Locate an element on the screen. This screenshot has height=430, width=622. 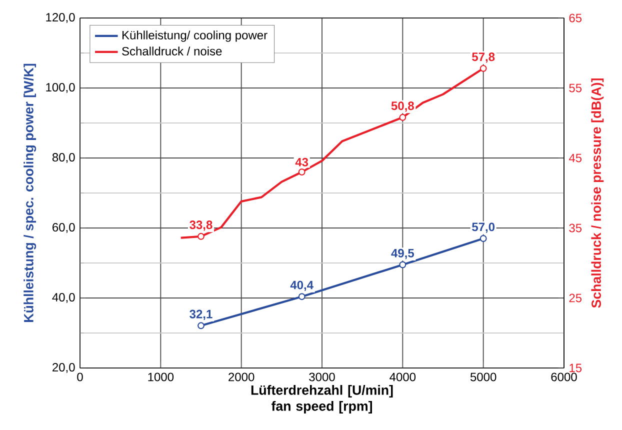
legend-label: Kühlleistung/ cooling power is located at coordinates (195, 36).